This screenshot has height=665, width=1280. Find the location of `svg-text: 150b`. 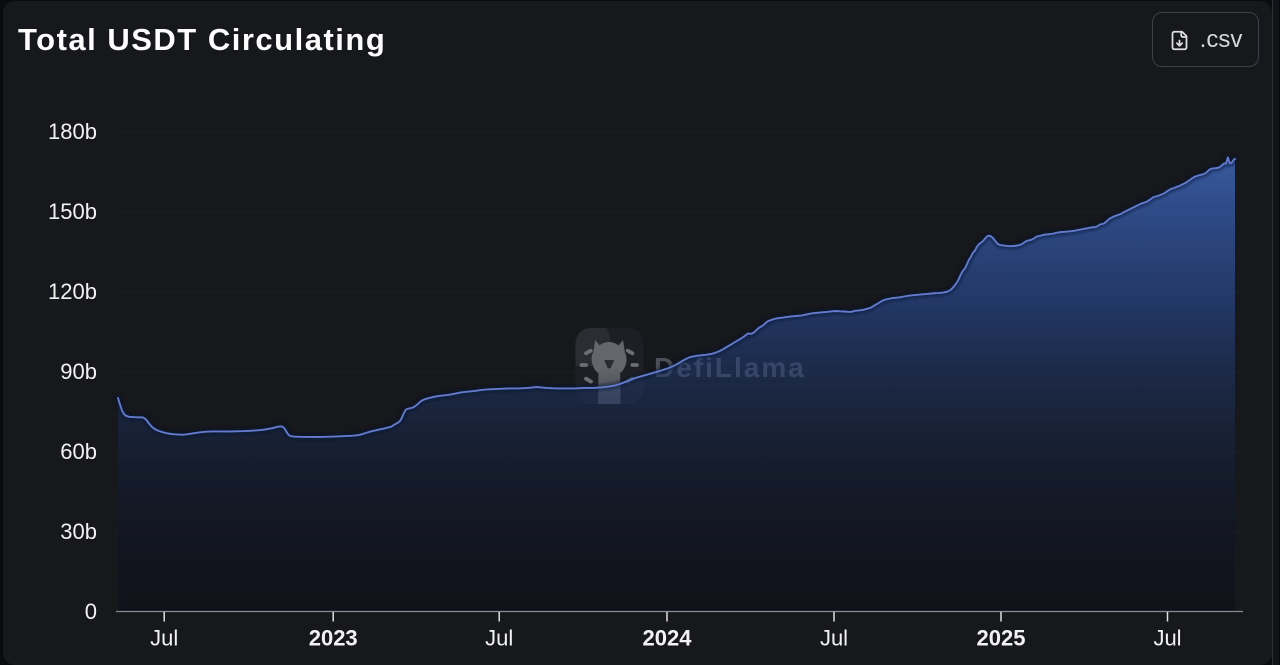

svg-text: 150b is located at coordinates (72, 211).